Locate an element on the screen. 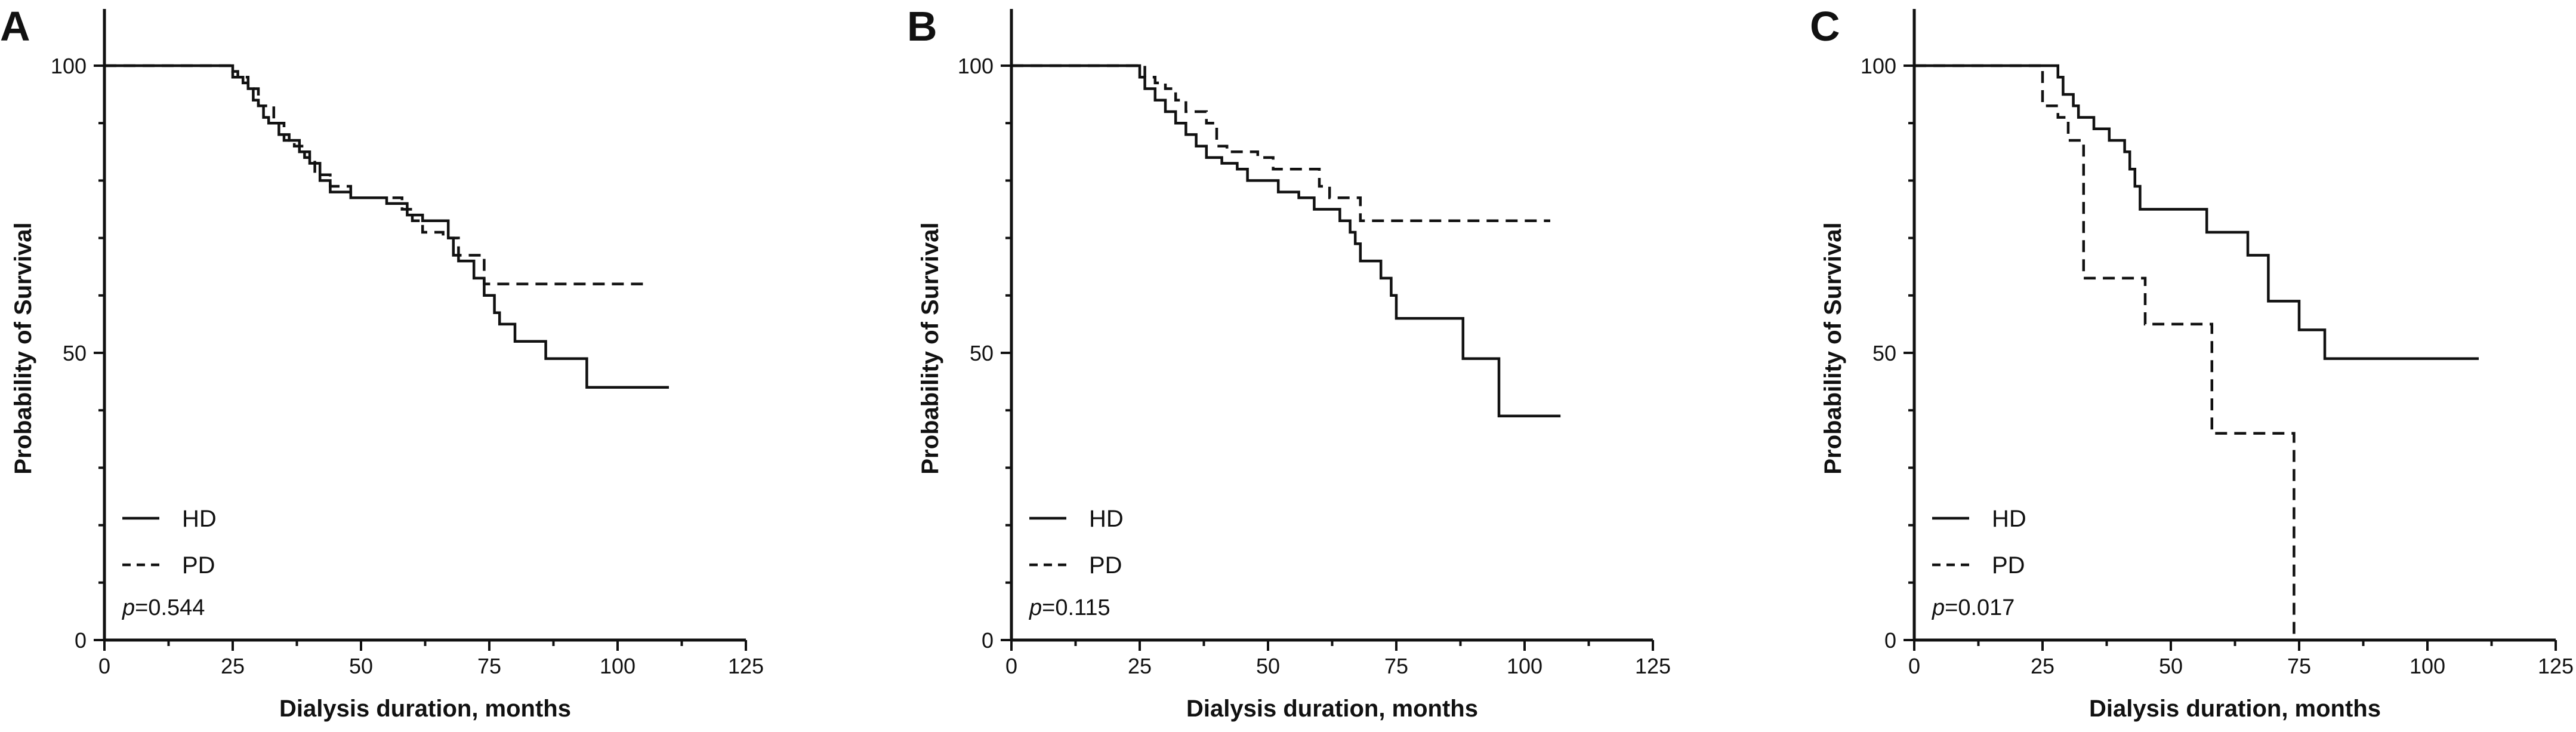 The image size is (2576, 732). p-value-label: p=0.115 is located at coordinates (1070, 607).